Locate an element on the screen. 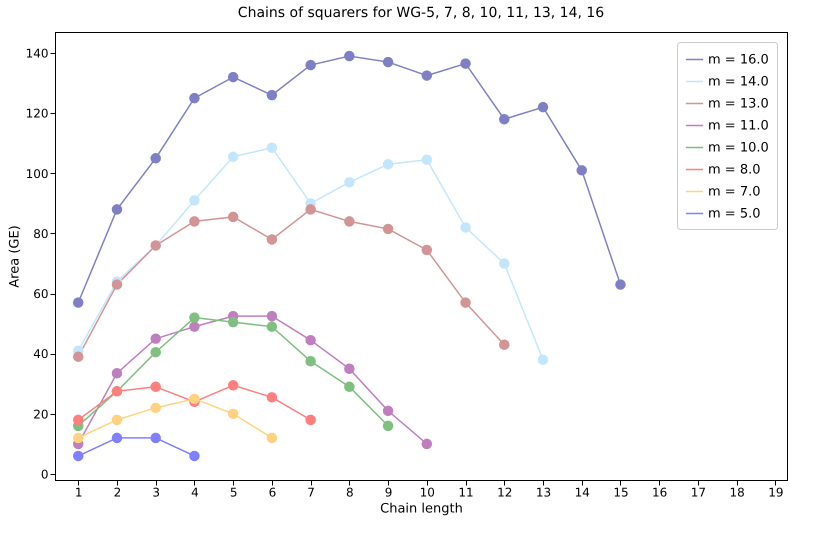  y-tick-label: 0 is located at coordinates (44, 474).